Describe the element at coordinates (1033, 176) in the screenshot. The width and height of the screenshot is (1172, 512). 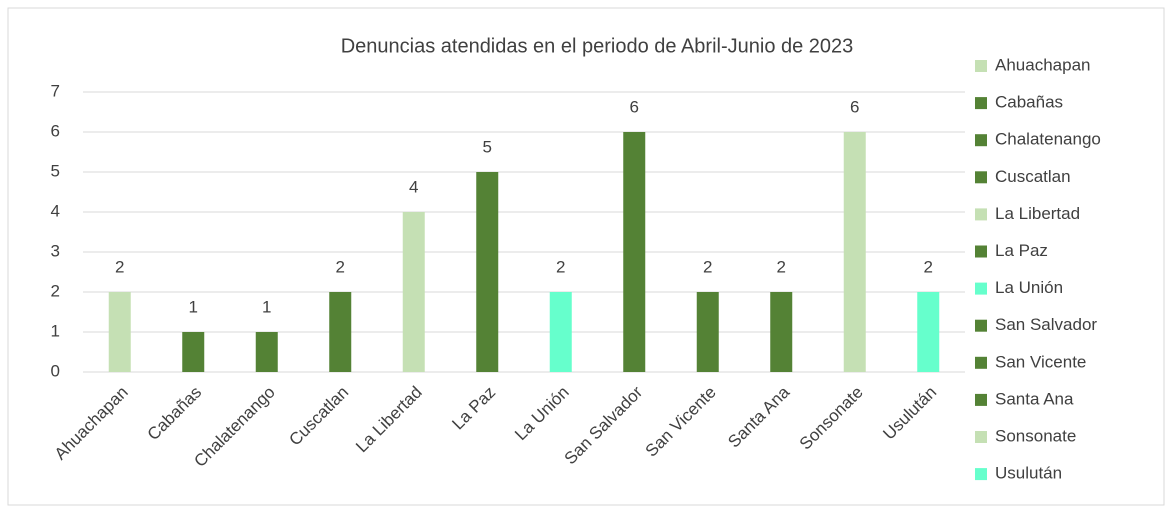
I see `legend-label: Cuscatlan` at that location.